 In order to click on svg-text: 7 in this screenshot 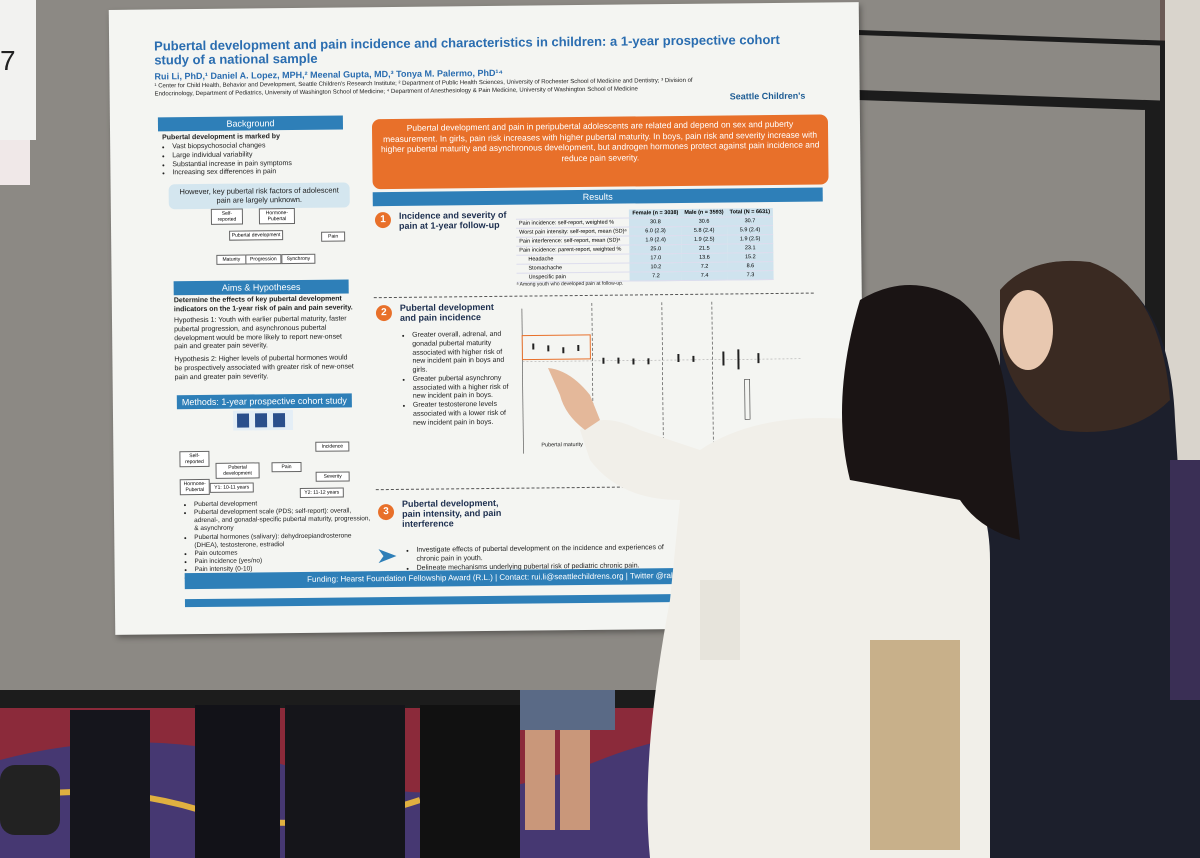, I will do `click(8, 60)`.